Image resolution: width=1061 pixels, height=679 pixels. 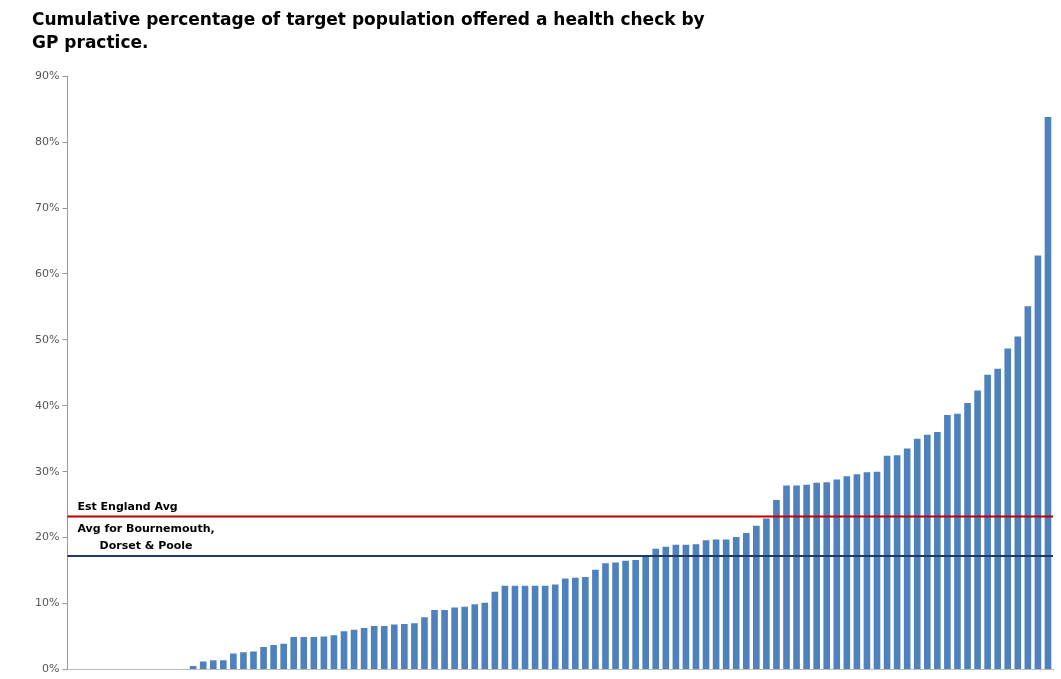 I want to click on ref-line-label: Avg for Bournemouth, Dorset & Poole, so click(x=146, y=537).